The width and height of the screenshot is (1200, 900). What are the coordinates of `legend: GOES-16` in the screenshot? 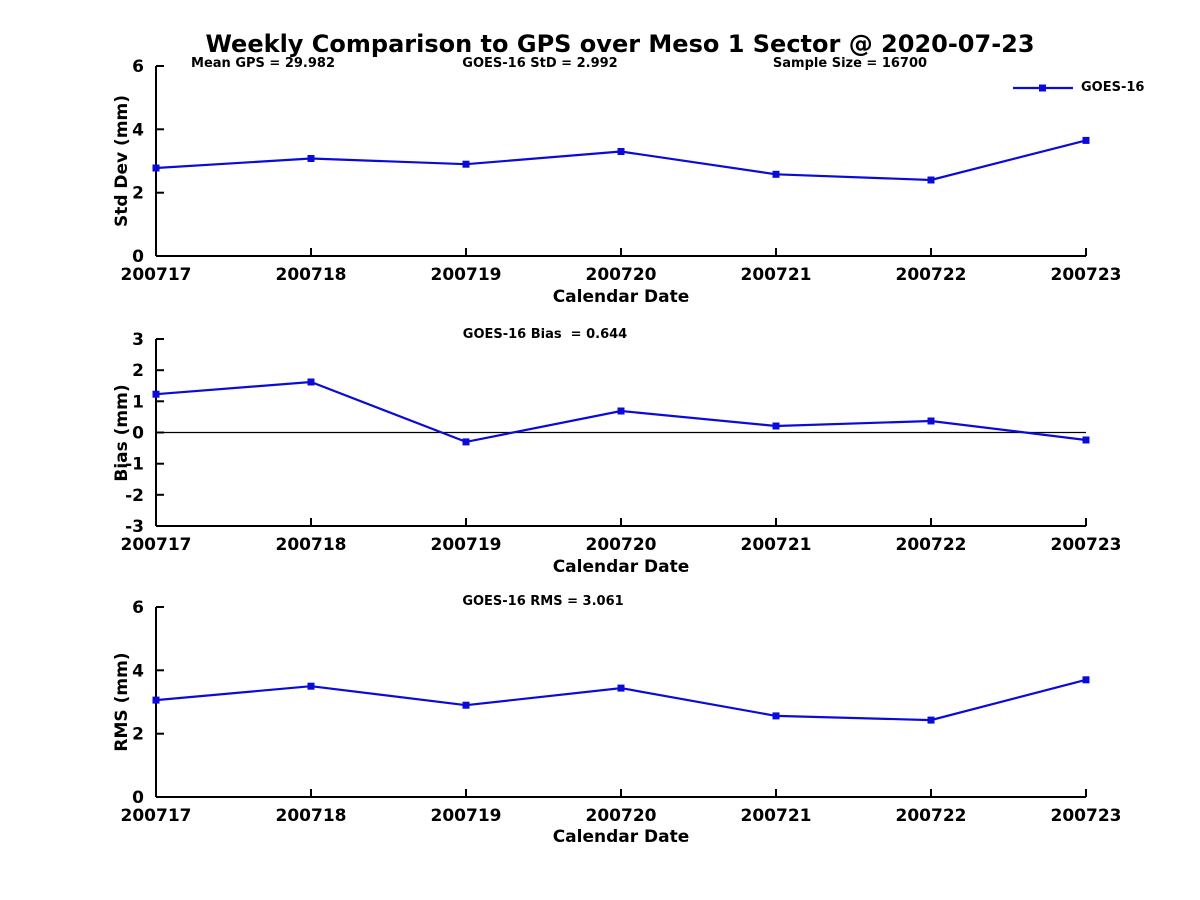 It's located at (1078, 87).